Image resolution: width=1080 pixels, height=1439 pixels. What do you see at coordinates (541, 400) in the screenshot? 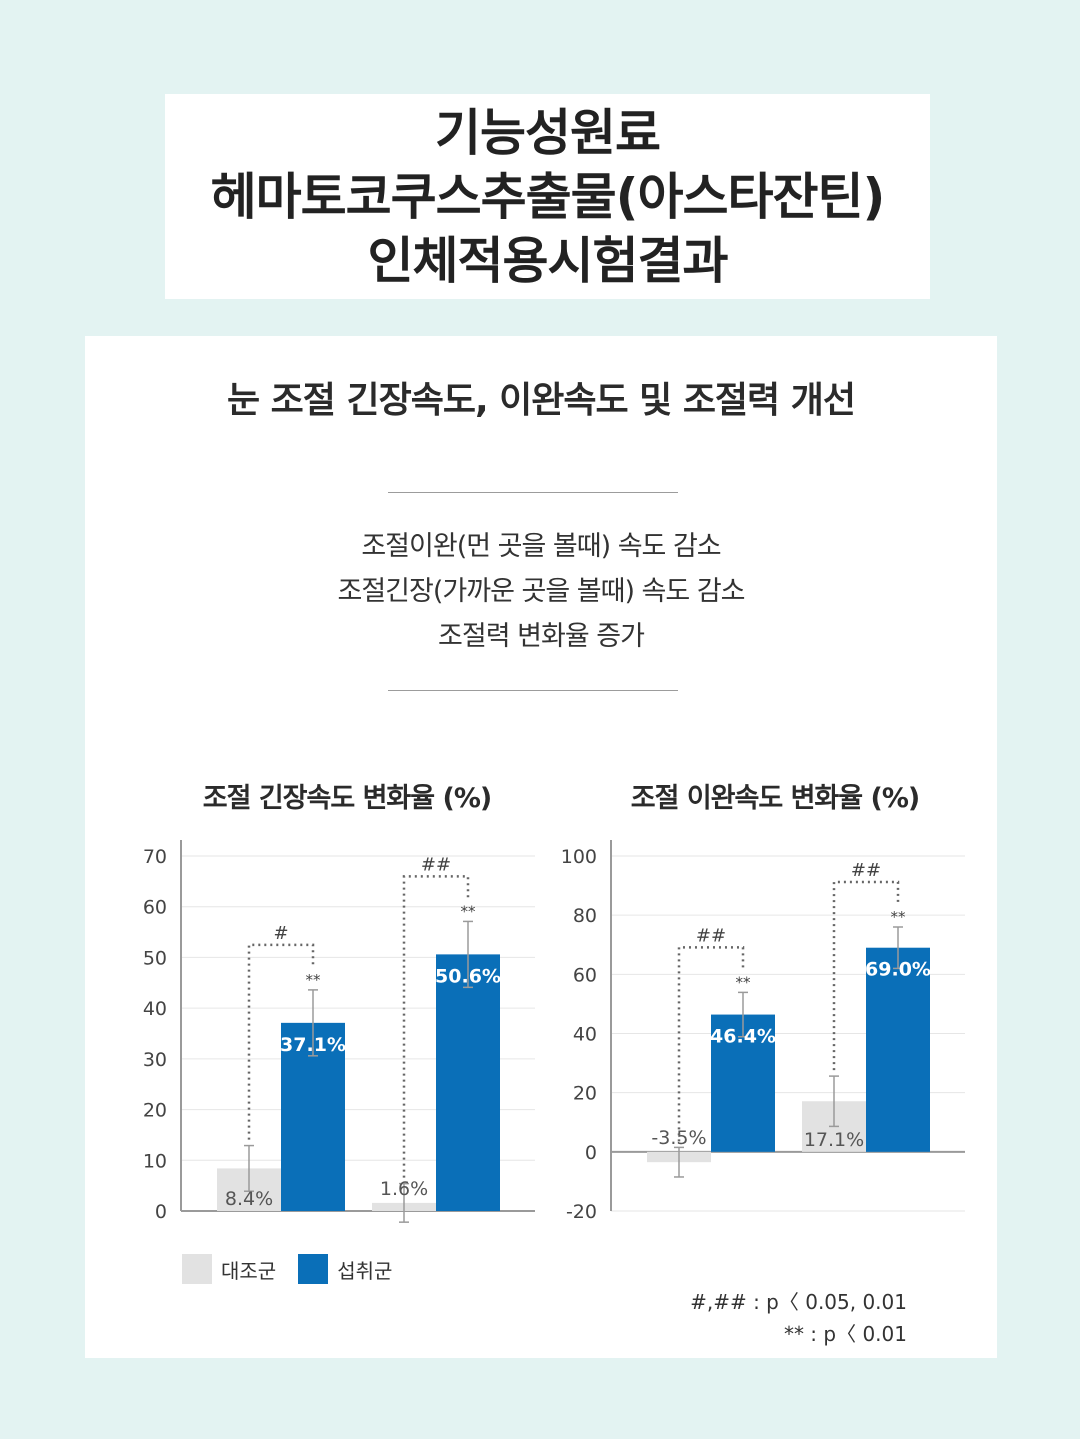
I see `card-heading: 눈 조절 긴장속도, 이완속도 및 조절력 개선` at bounding box center [541, 400].